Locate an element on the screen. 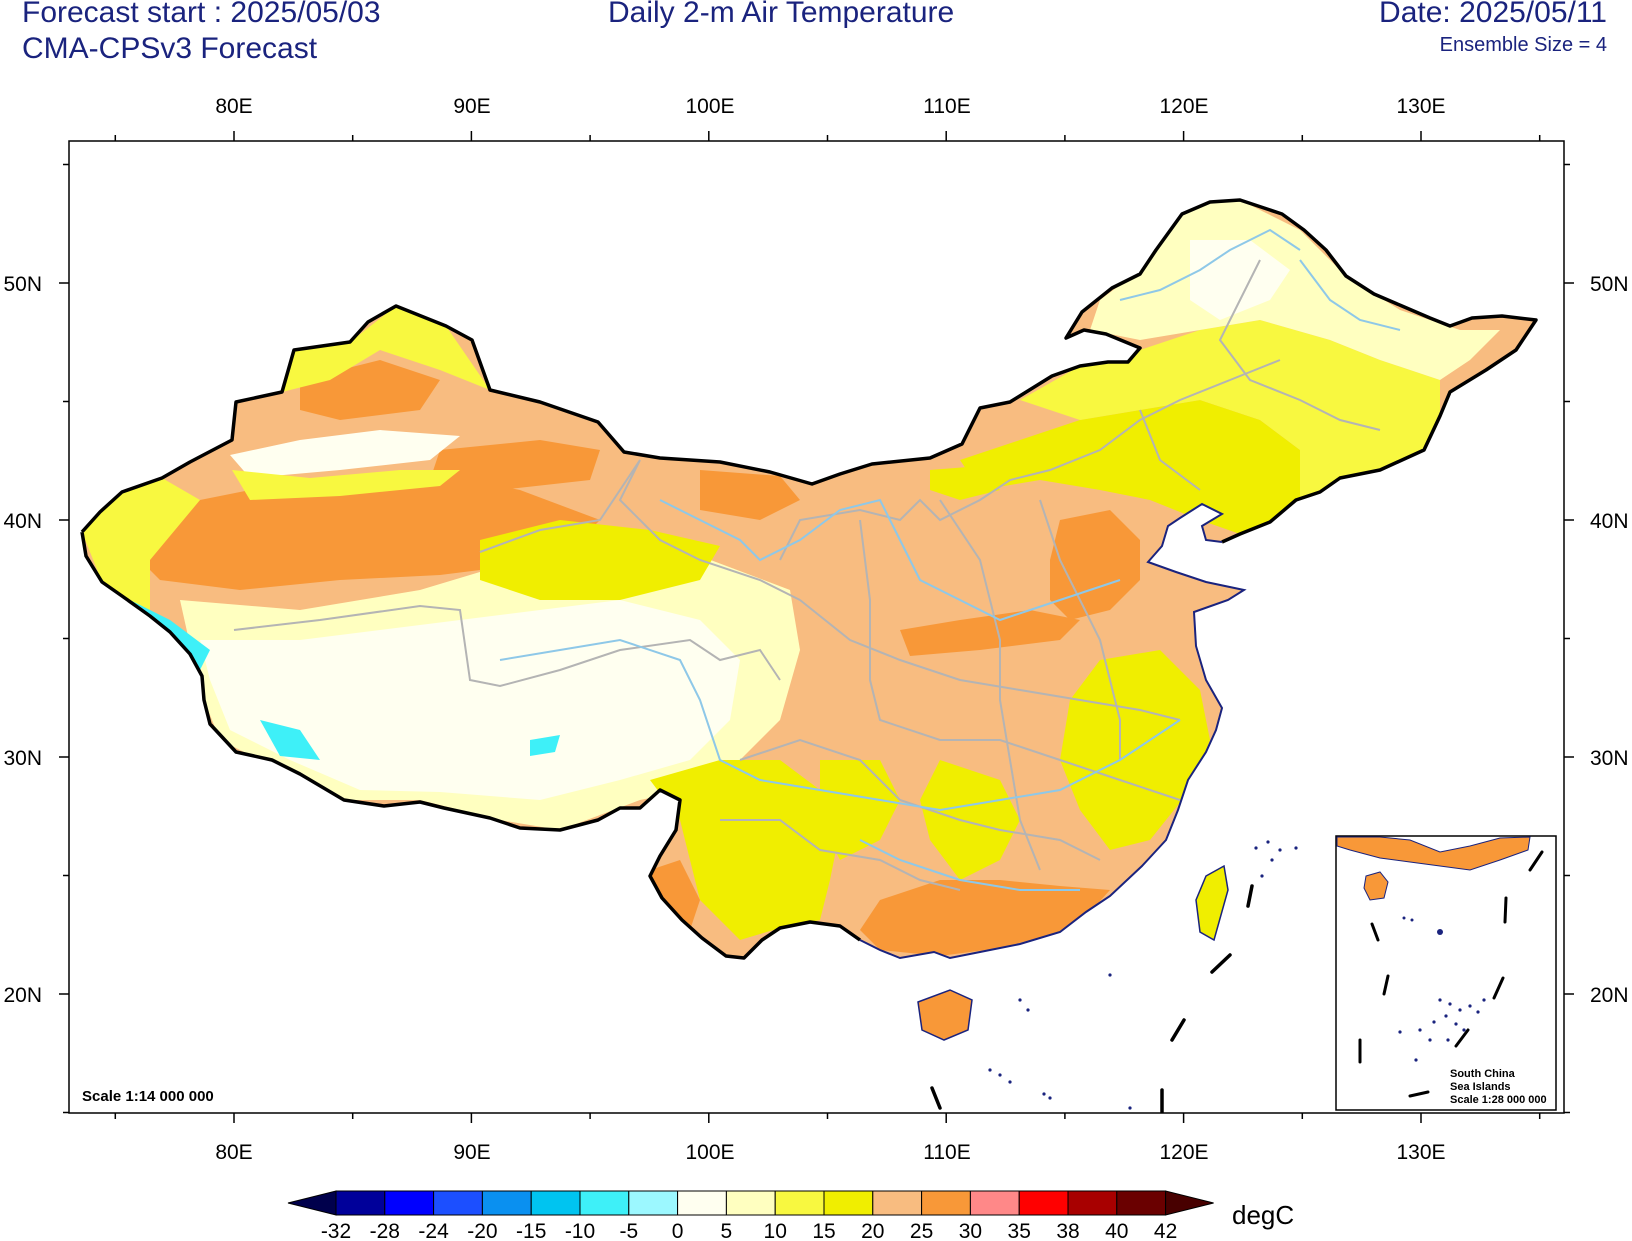 The image size is (1632, 1241). colorbar-level-label: 38 is located at coordinates (1067, 1230).